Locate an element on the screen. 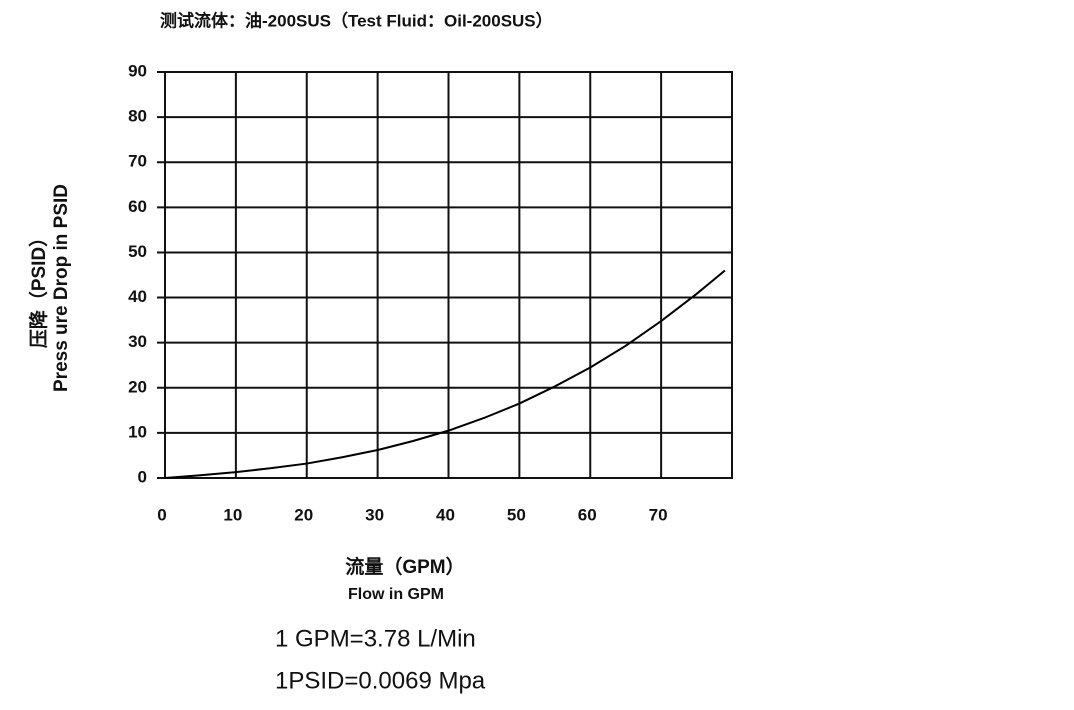 The width and height of the screenshot is (1074, 710). y-tick-label: 30 is located at coordinates (137, 341).